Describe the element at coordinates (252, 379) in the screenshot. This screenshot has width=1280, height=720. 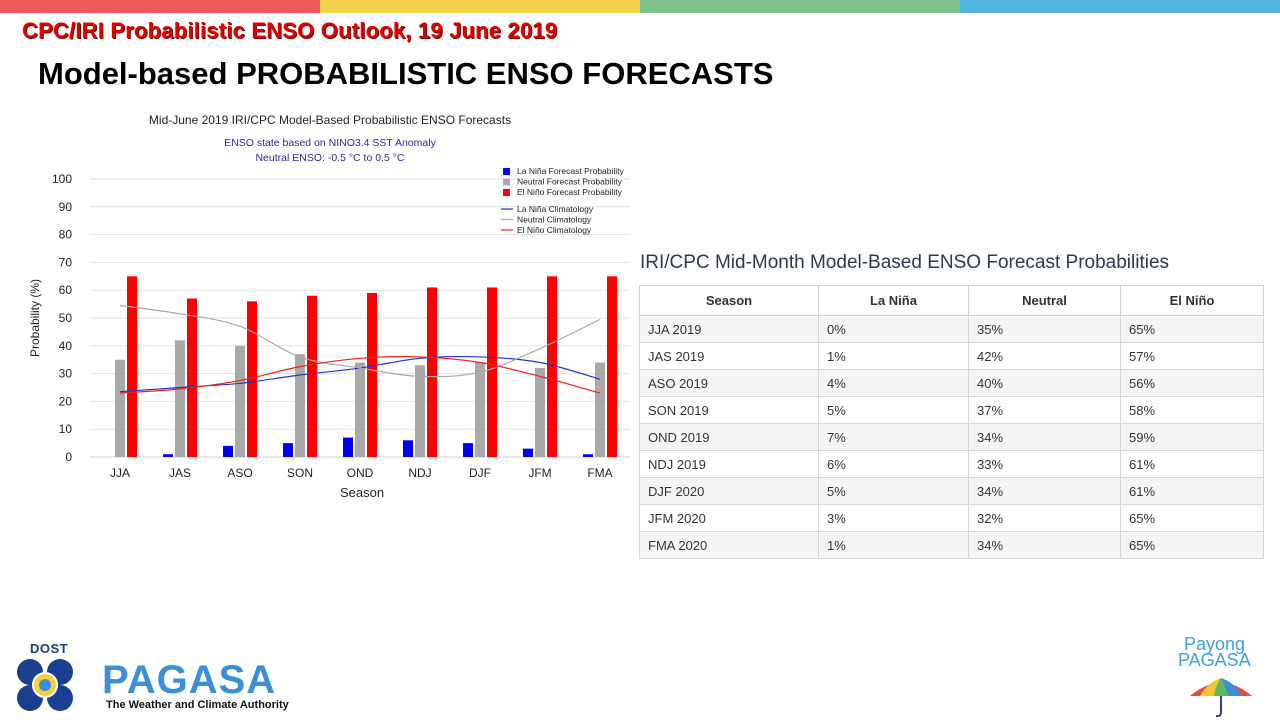
I see `bar-el-nino-aso` at that location.